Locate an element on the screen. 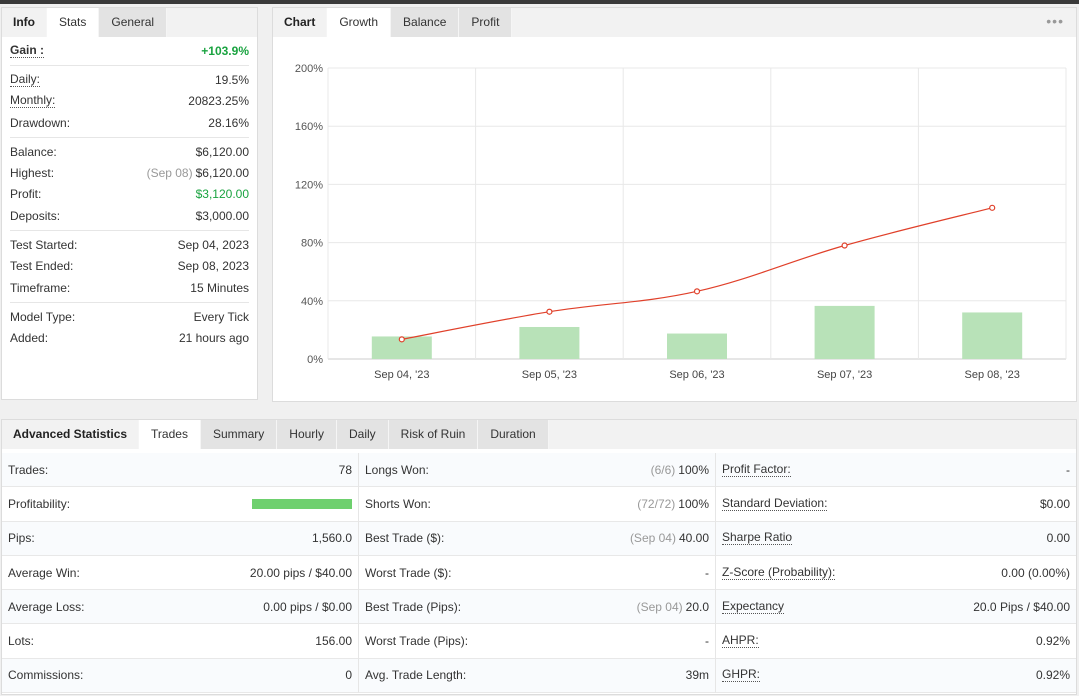 Image resolution: width=1079 pixels, height=696 pixels. ahpr-label: AHPR: is located at coordinates (740, 641).